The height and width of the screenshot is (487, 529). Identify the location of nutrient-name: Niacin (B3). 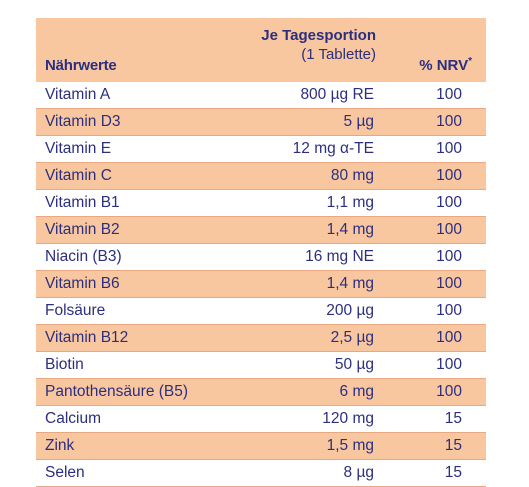
(83, 256).